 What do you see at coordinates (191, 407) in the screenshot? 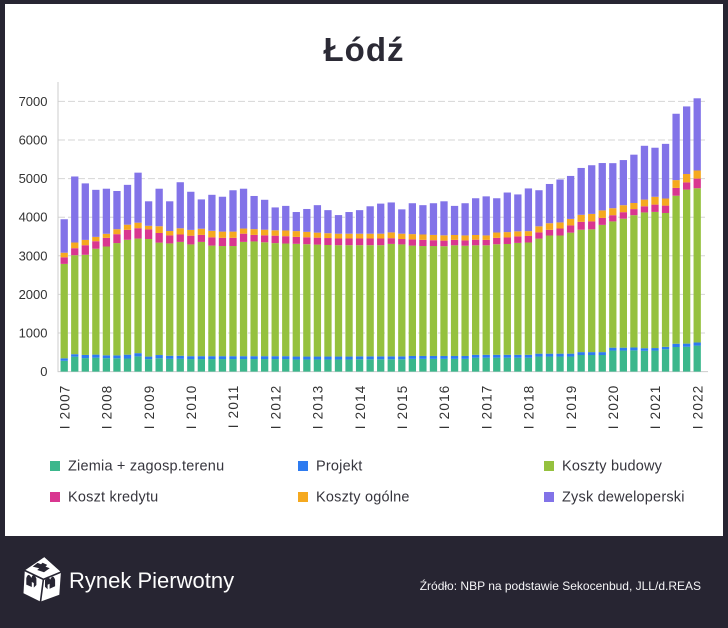
I see `svg-text: I 2010` at bounding box center [191, 407].